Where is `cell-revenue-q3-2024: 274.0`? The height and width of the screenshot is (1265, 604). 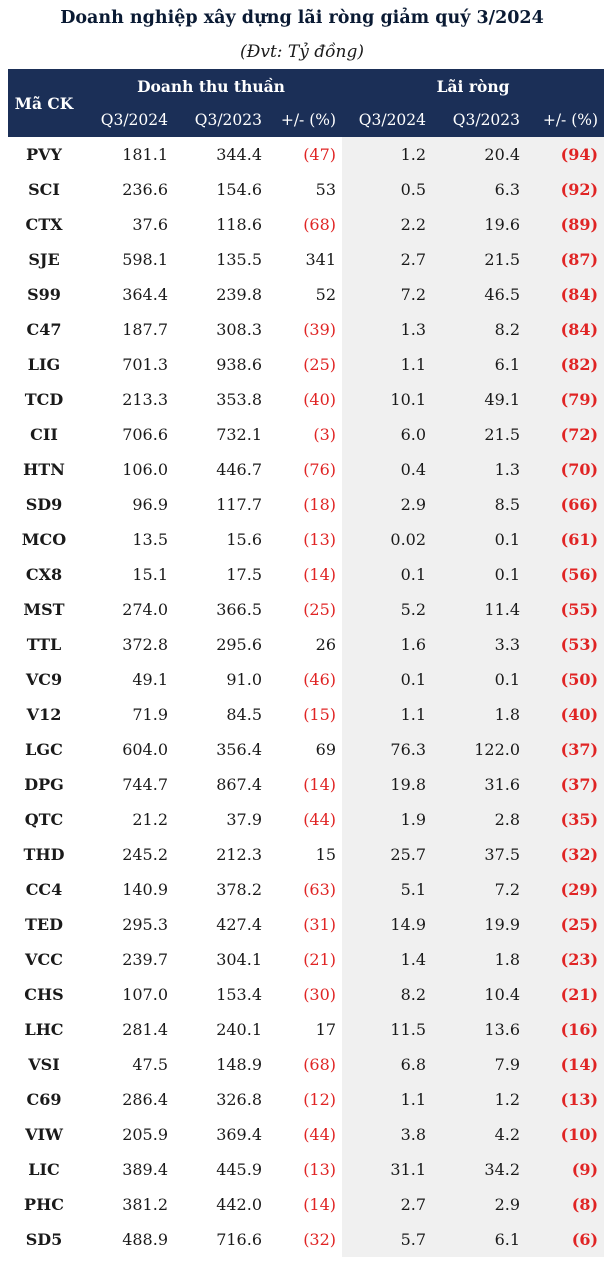 cell-revenue-q3-2024: 274.0 is located at coordinates (145, 609).